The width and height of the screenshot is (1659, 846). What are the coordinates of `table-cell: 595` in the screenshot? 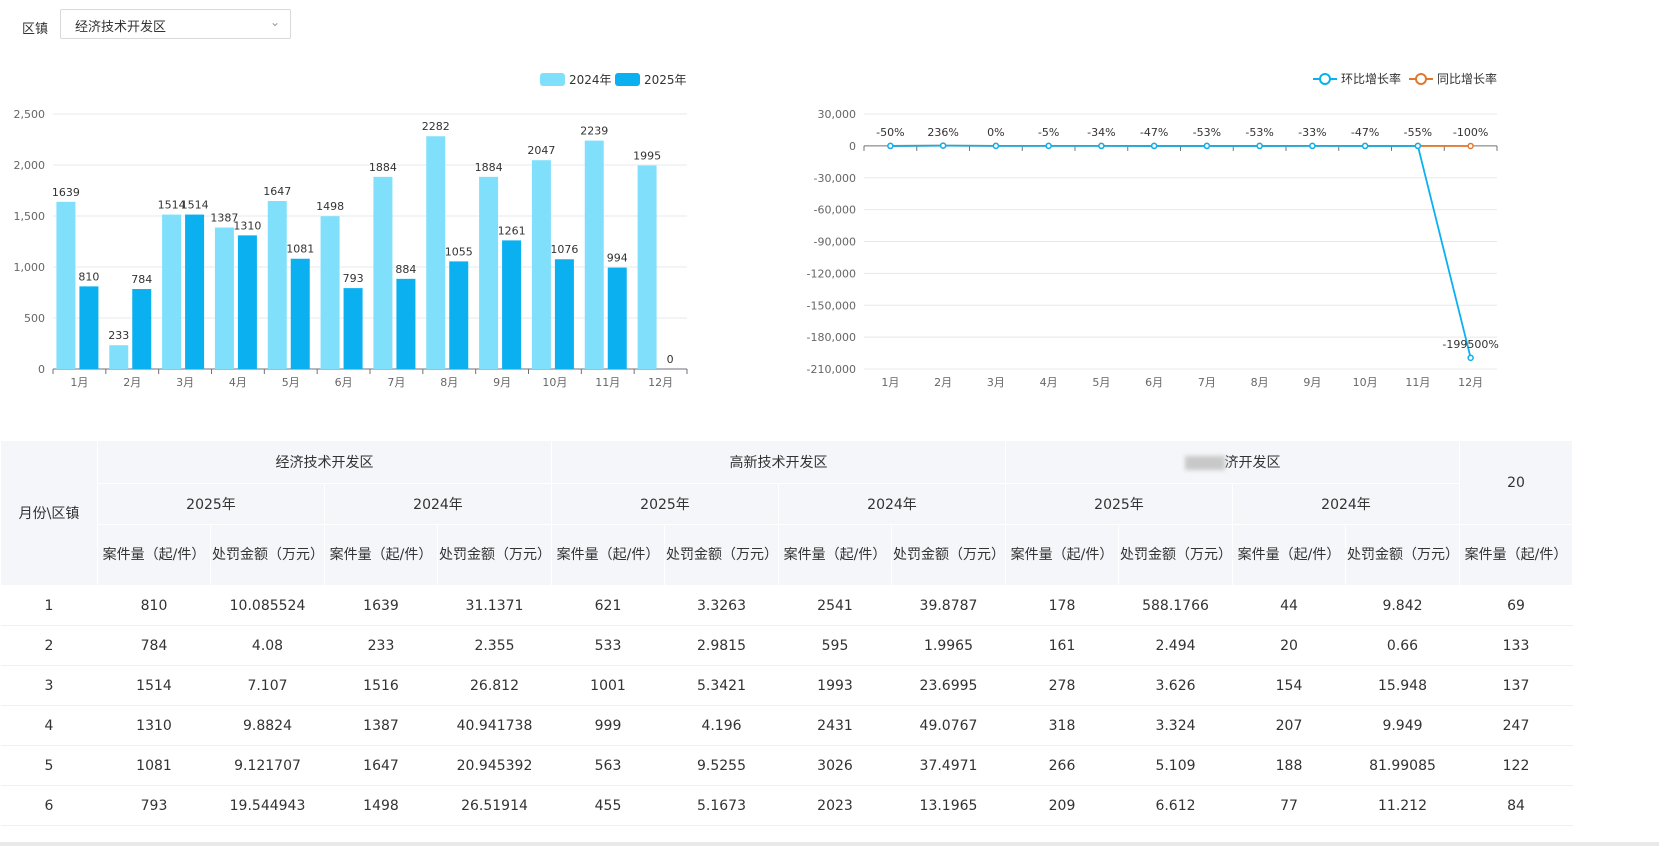 It's located at (835, 645).